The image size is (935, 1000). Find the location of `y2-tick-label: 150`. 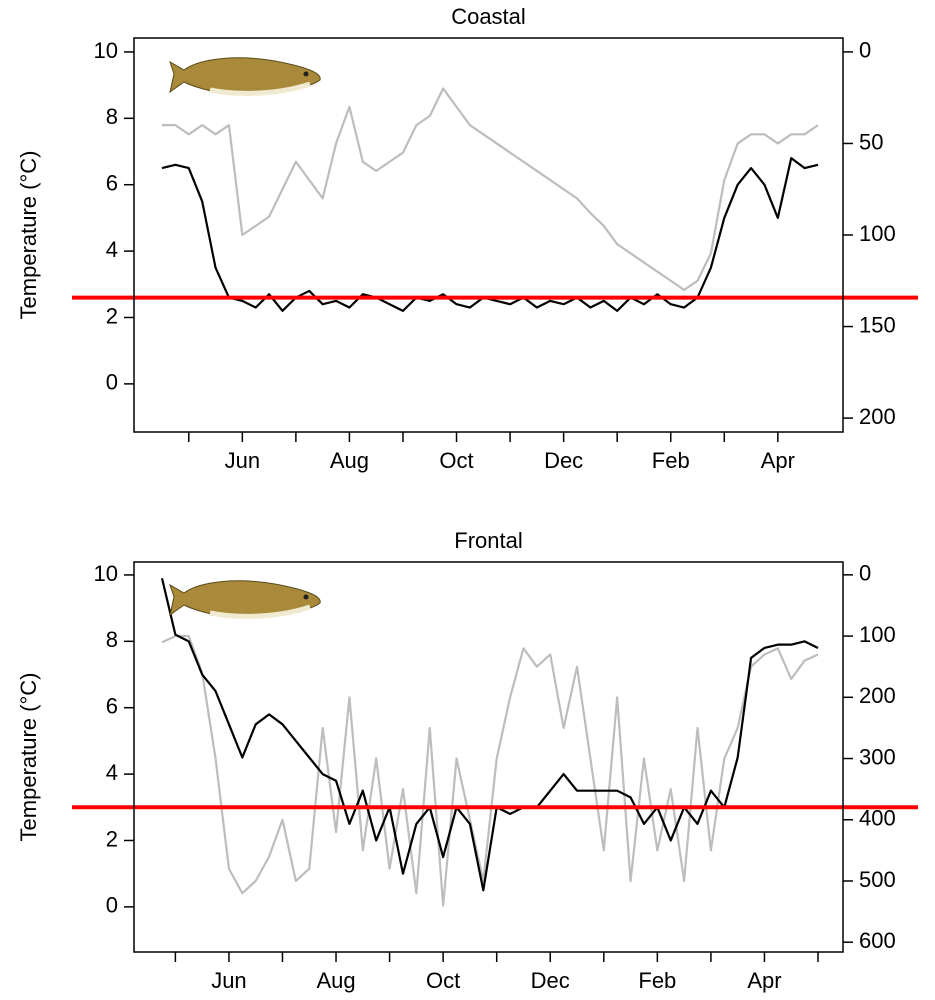

y2-tick-label: 150 is located at coordinates (877, 324).